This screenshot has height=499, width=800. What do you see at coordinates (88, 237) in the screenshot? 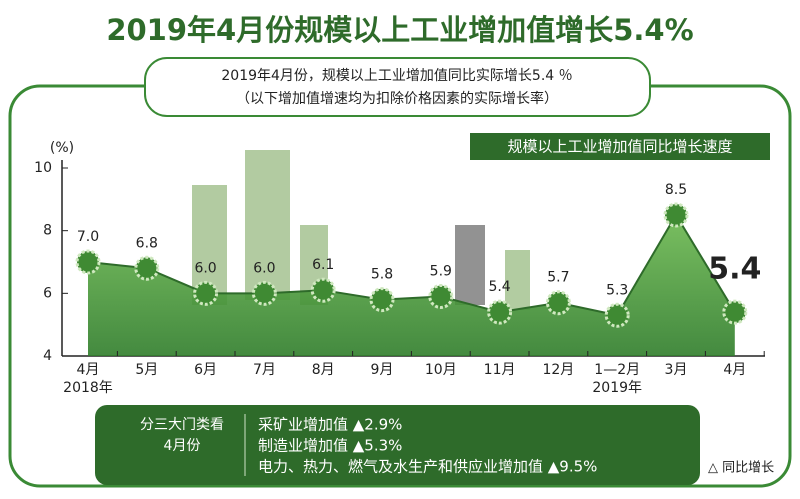
I see `data-label: 7.0` at bounding box center [88, 237].